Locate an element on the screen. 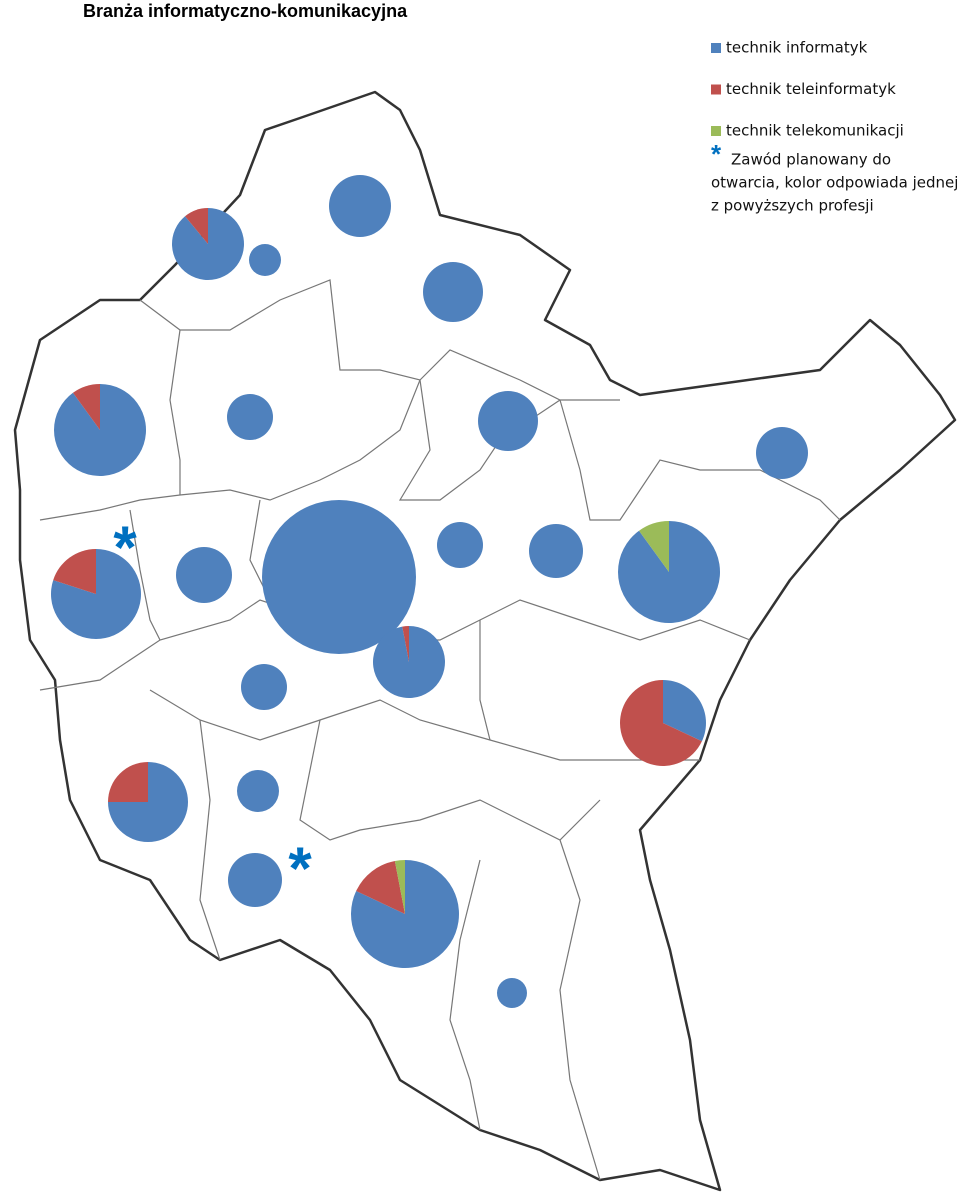  note-symbol: * is located at coordinates (716, 154).